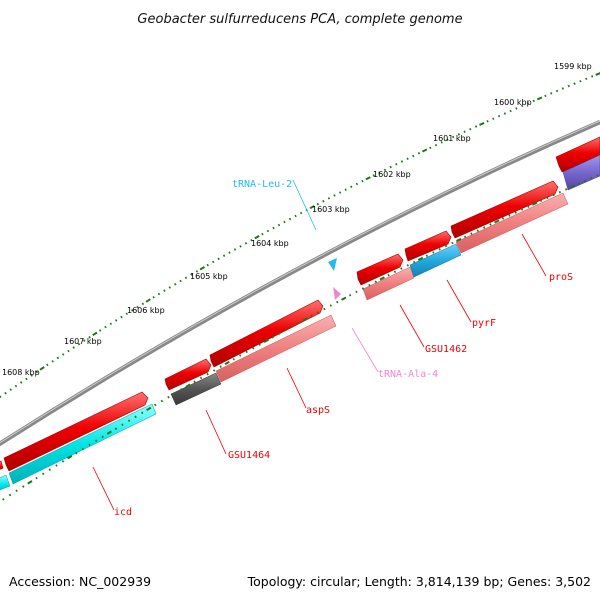  What do you see at coordinates (270, 243) in the screenshot?
I see `tick-label: 1604 kbp` at bounding box center [270, 243].